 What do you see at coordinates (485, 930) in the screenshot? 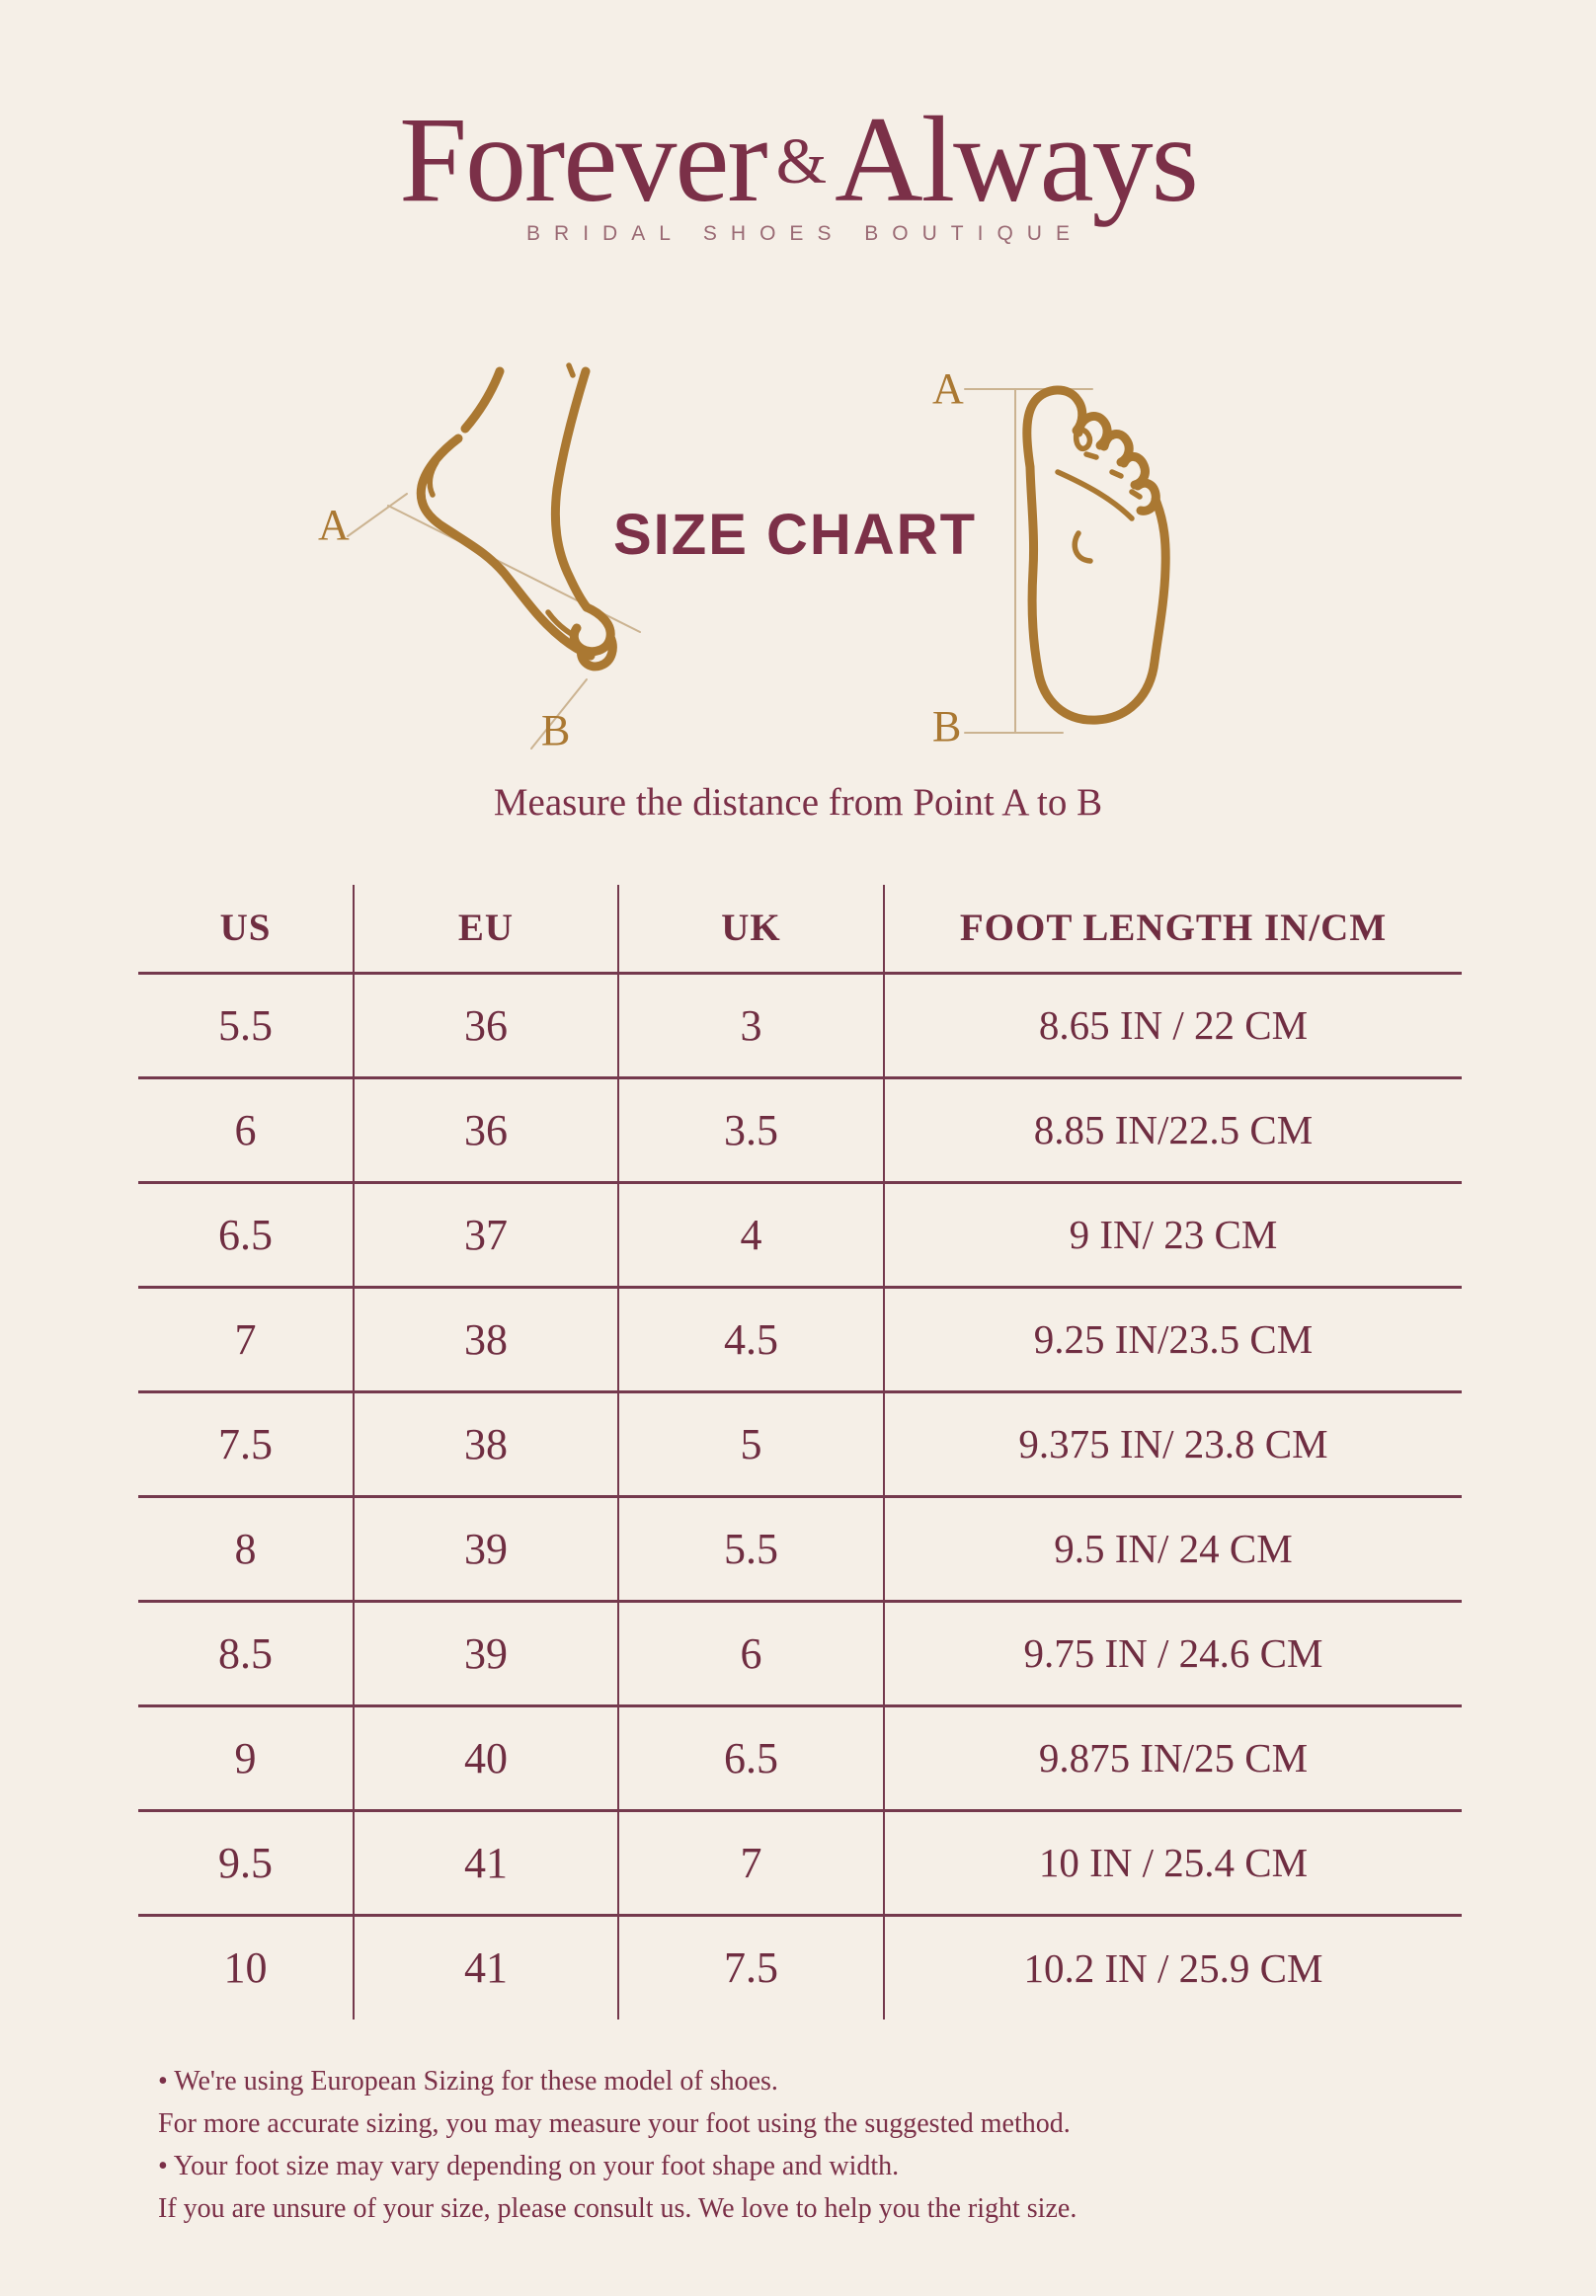
I see `column-header-eu: EU` at bounding box center [485, 930].